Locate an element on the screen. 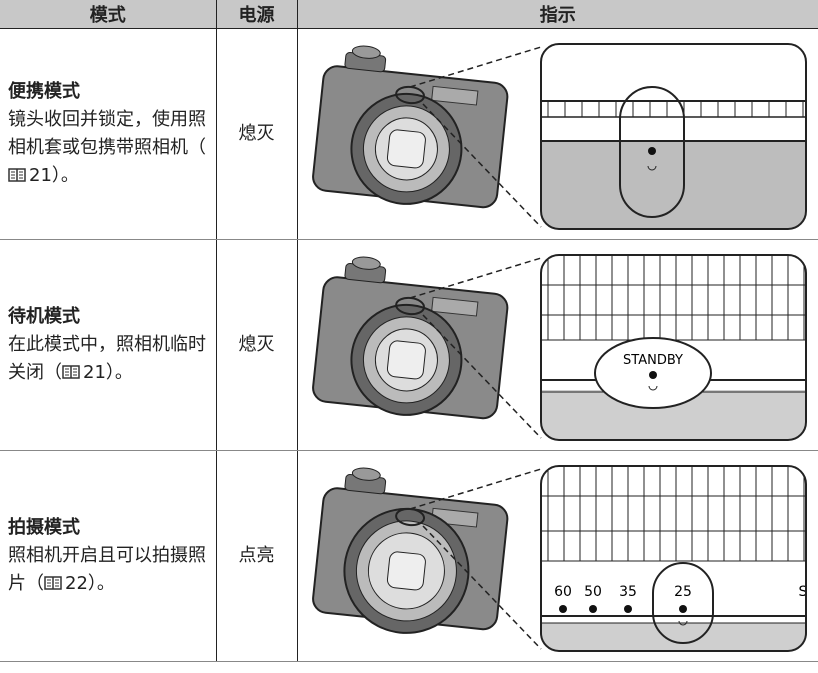  header-cell: 模式 is located at coordinates (108, 14).